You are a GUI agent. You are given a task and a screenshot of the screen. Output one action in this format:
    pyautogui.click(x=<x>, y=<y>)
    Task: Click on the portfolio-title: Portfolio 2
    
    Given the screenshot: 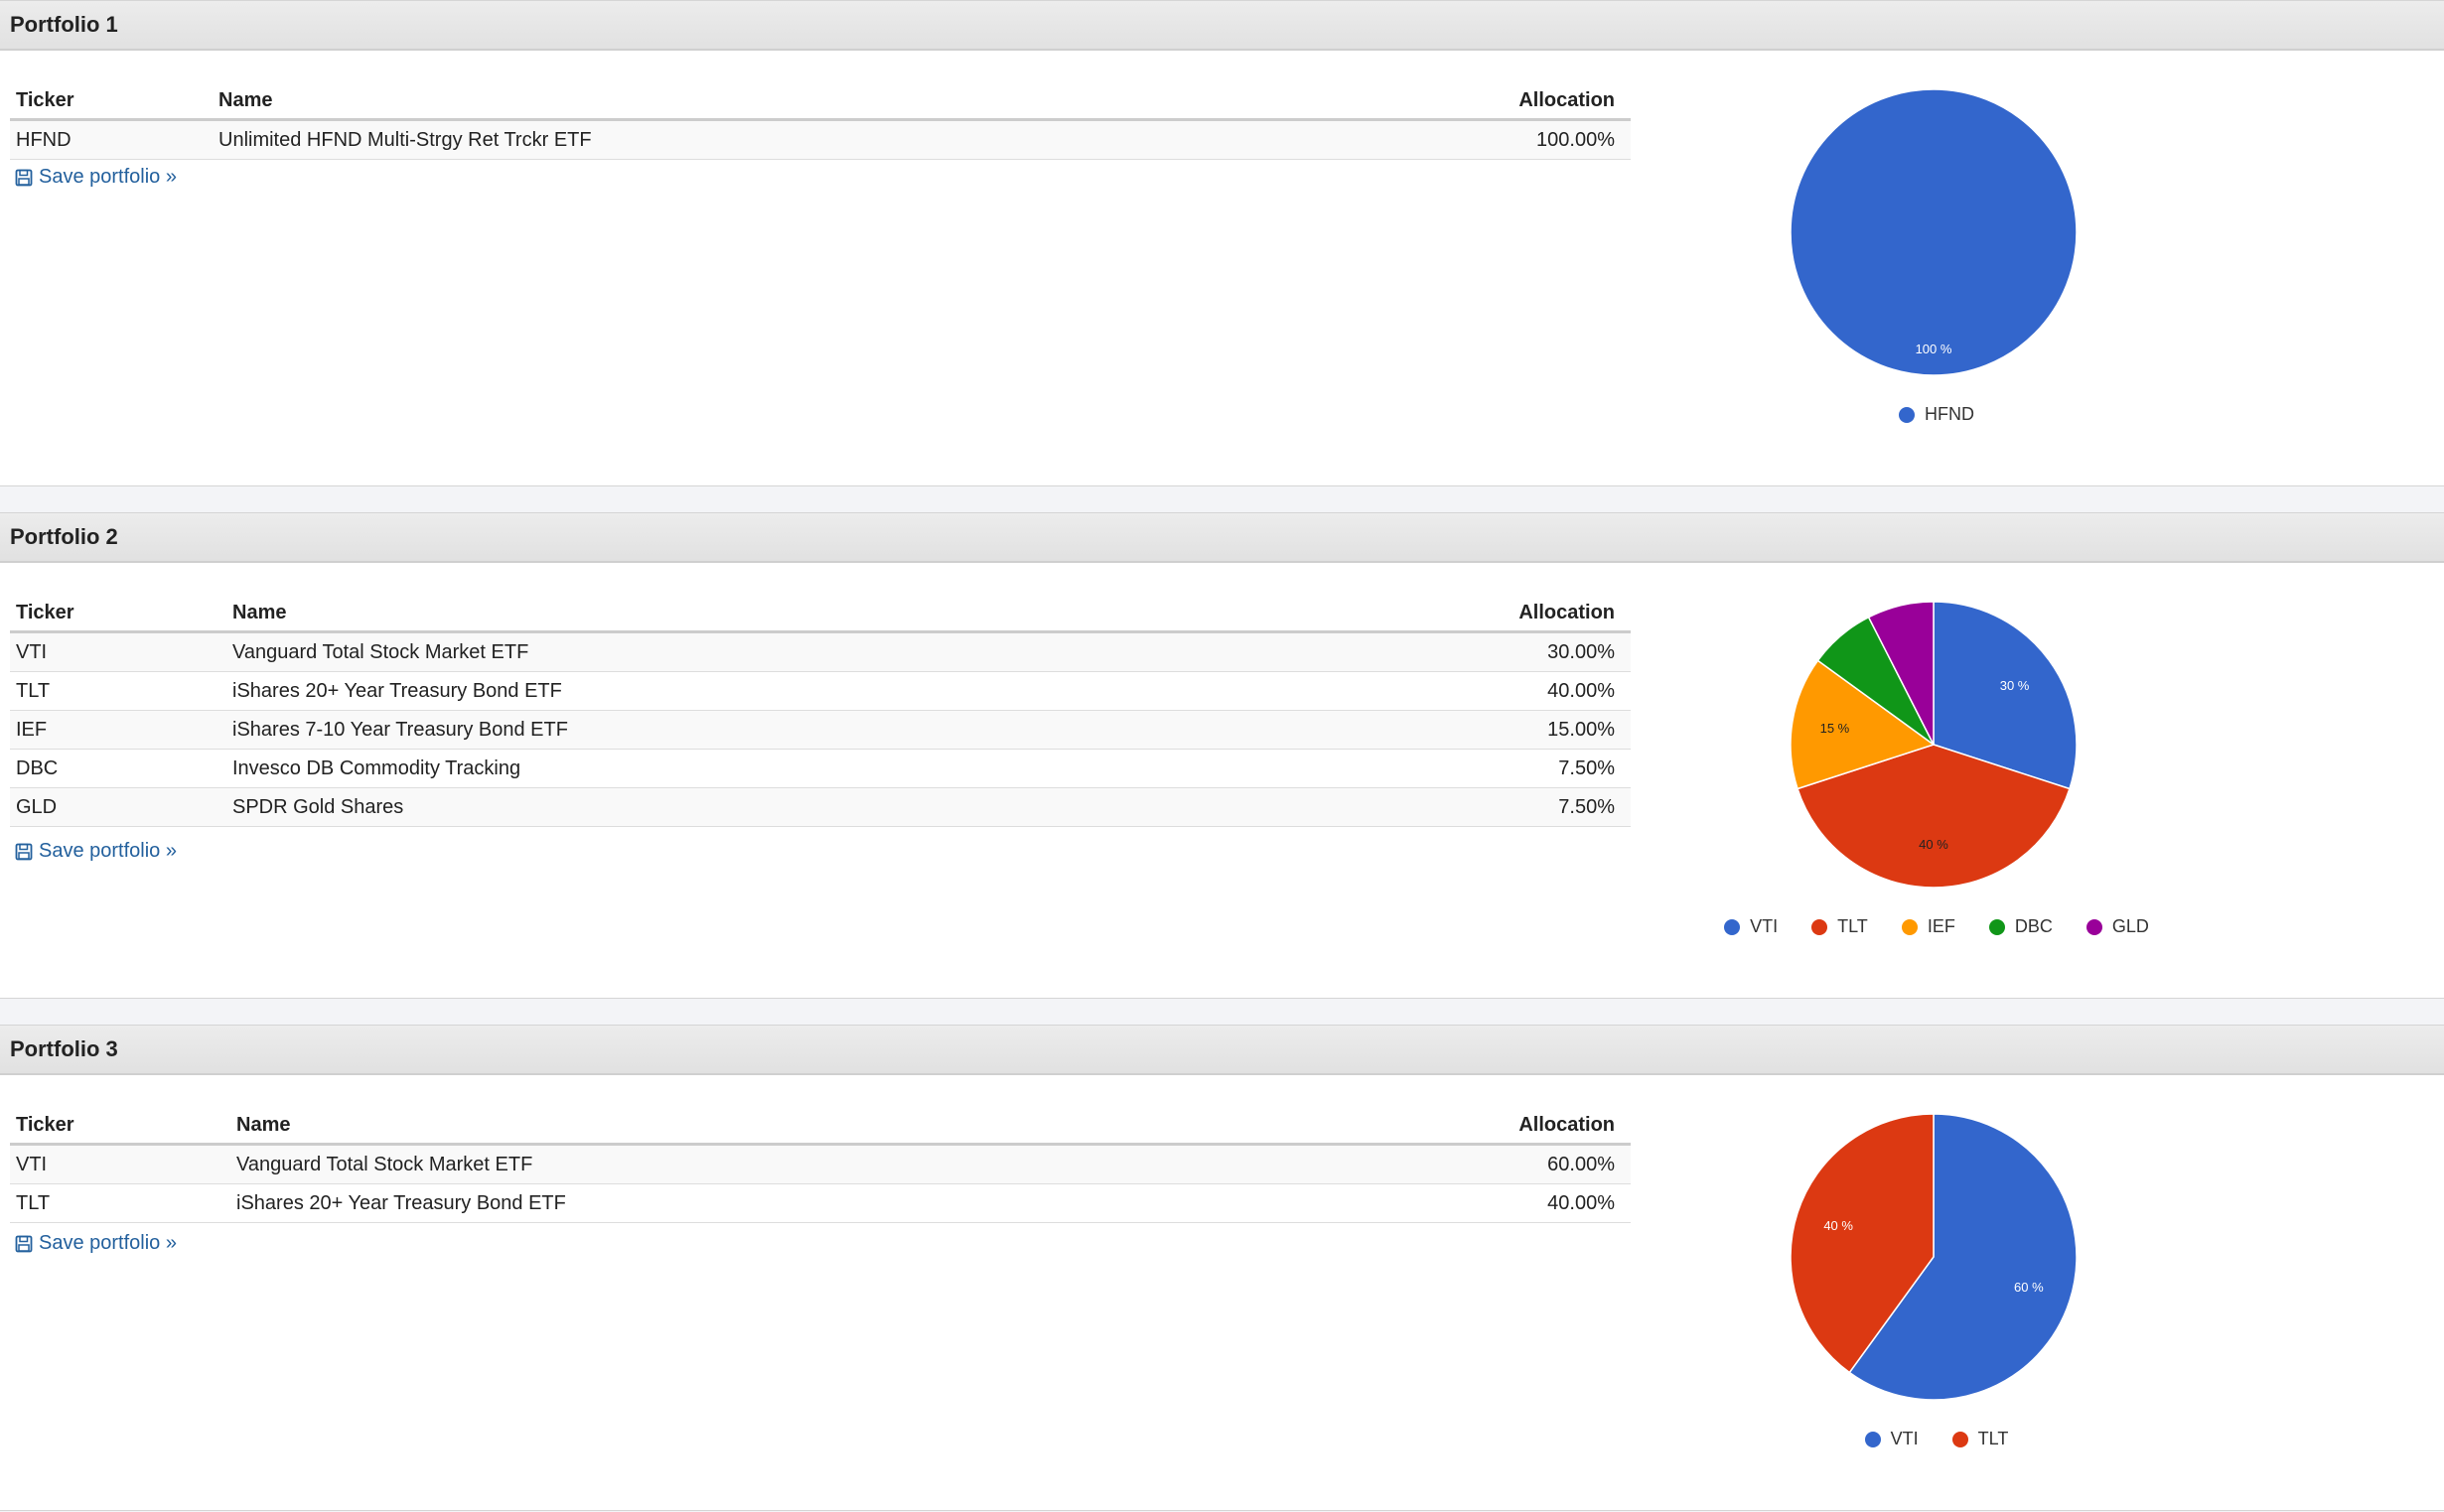 What is the action you would take?
    pyautogui.click(x=1222, y=538)
    